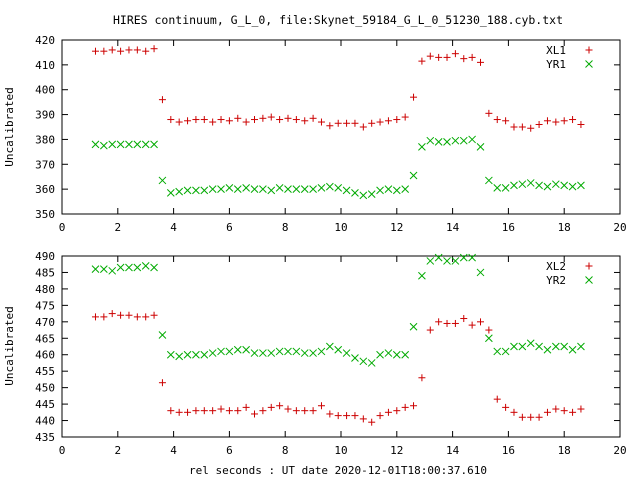 This screenshot has width=640, height=480. Describe the element at coordinates (453, 450) in the screenshot. I see `x-tick-label: 14` at that location.